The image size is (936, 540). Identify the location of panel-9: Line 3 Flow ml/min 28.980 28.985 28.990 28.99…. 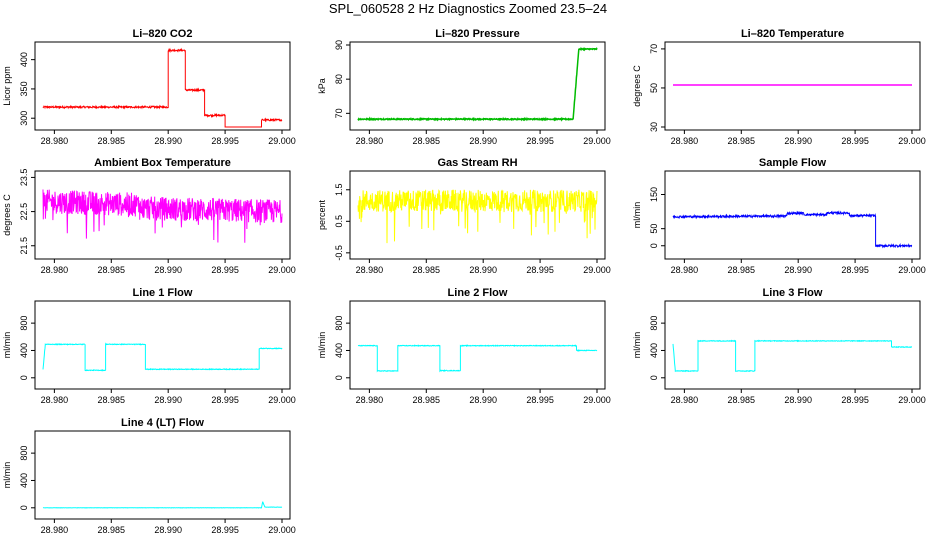
(779, 346).